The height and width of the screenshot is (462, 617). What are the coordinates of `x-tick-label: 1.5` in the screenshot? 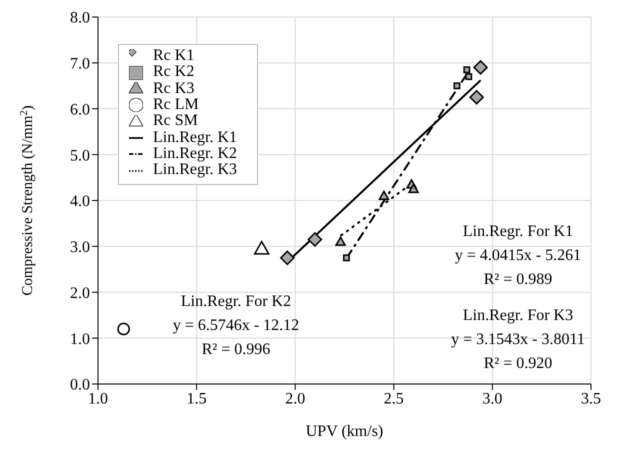 It's located at (196, 399).